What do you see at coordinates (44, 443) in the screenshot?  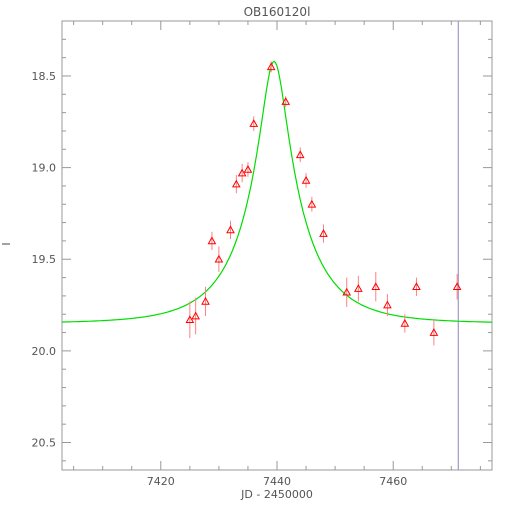 I see `y-tick-label: 20.5` at bounding box center [44, 443].